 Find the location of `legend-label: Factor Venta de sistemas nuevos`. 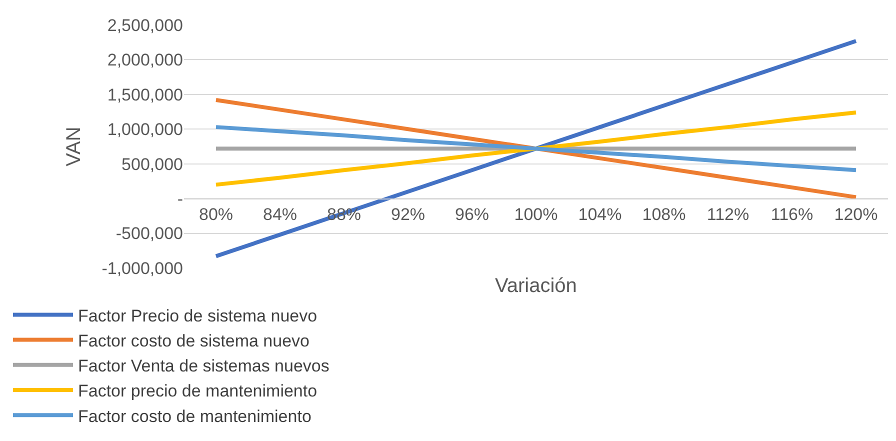

legend-label: Factor Venta de sistemas nuevos is located at coordinates (204, 366).